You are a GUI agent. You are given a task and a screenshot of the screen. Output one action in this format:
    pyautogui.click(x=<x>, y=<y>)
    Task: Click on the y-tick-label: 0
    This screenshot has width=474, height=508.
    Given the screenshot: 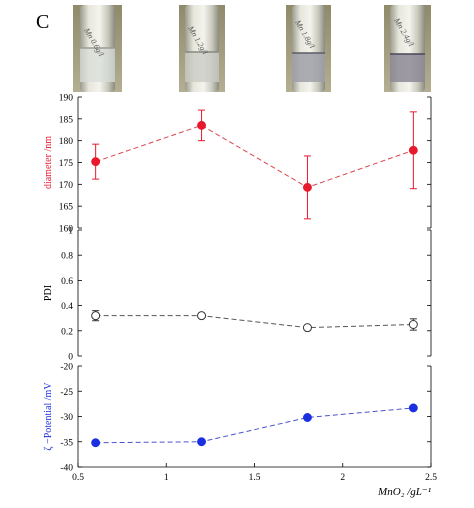 What is the action you would take?
    pyautogui.click(x=70, y=358)
    